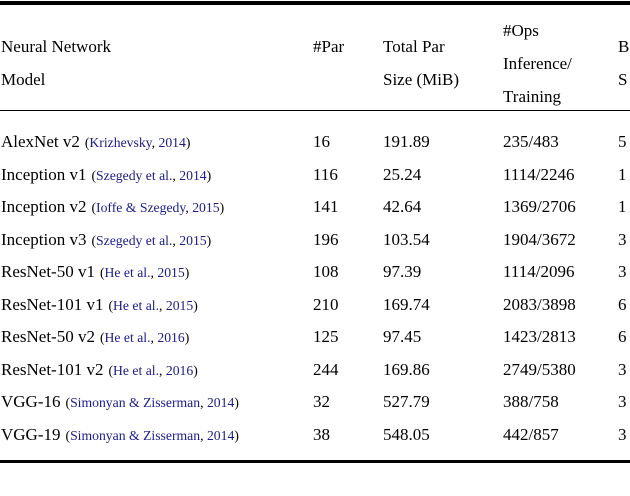 The width and height of the screenshot is (630, 496). I want to click on citation-author-link: Krizhevsky, so click(120, 142).